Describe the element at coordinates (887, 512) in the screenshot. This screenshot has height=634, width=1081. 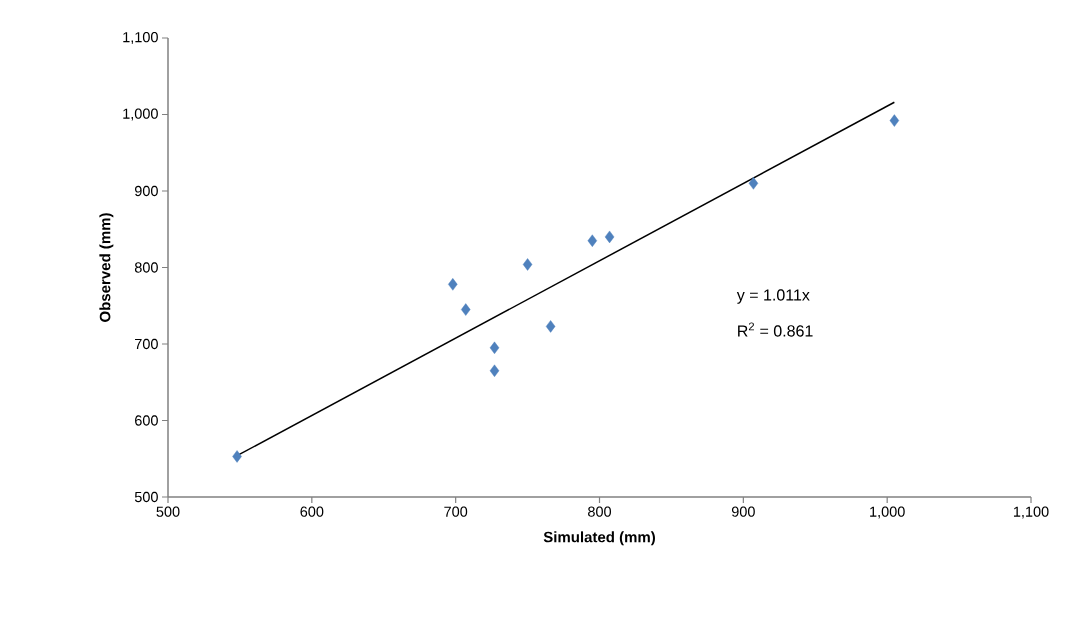
I see `x-tick-label: 1,000` at that location.